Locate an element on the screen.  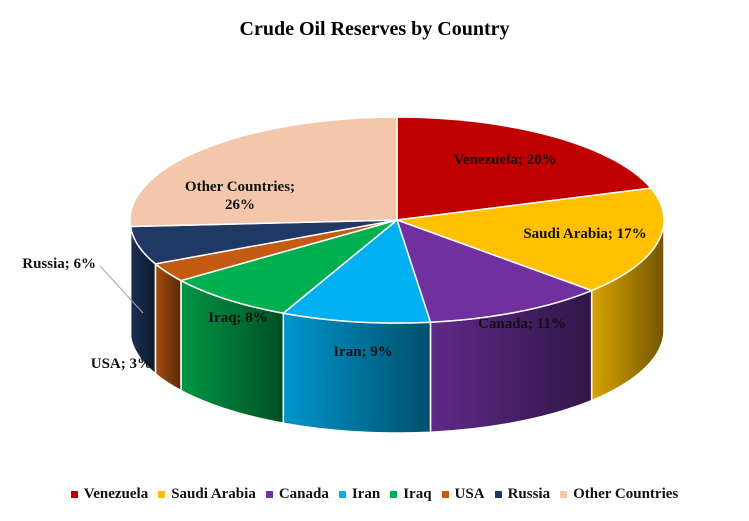
legend-item-canada: Canada is located at coordinates (297, 494).